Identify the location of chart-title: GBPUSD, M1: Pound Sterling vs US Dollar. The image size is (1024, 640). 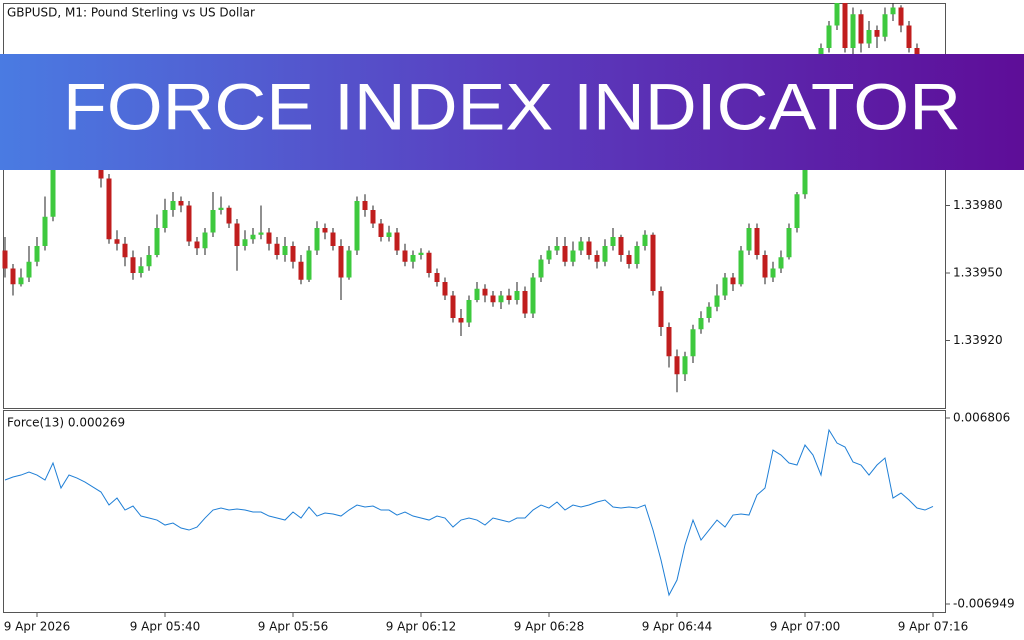
(131, 13).